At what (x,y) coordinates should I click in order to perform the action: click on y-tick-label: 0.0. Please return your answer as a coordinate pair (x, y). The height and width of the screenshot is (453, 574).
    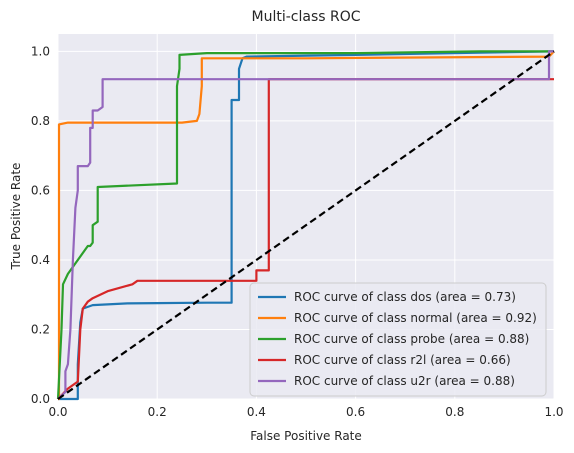
    Looking at the image, I should click on (40, 399).